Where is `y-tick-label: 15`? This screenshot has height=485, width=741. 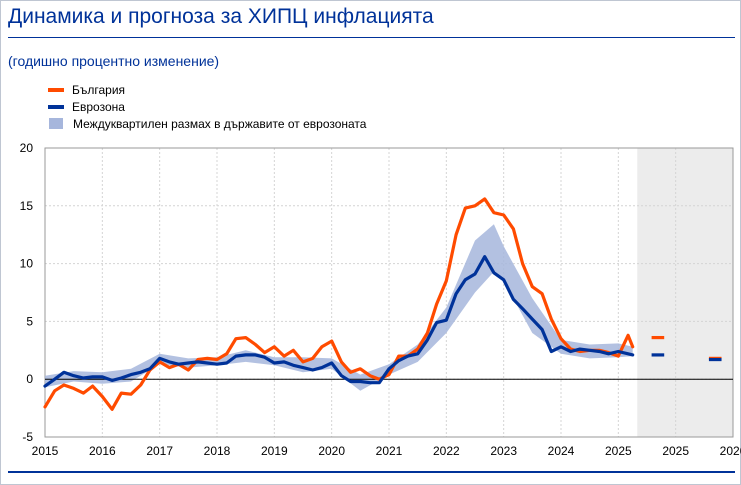
y-tick-label: 15 is located at coordinates (27, 206).